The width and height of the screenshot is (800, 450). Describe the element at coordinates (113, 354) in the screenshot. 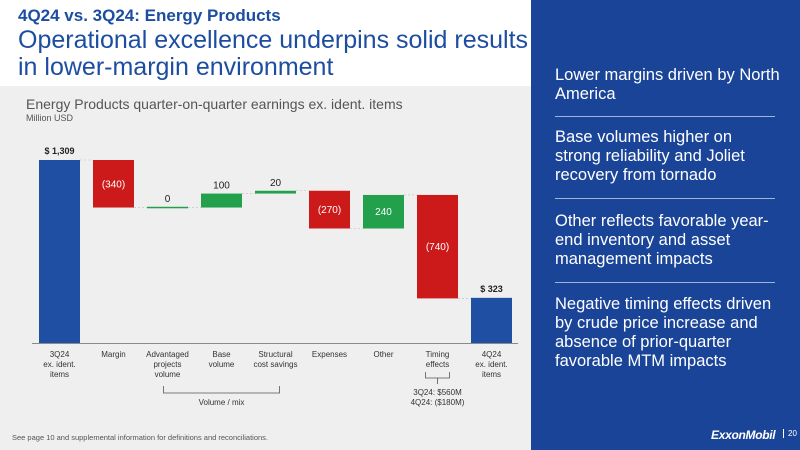

I see `category-label: Margin` at that location.